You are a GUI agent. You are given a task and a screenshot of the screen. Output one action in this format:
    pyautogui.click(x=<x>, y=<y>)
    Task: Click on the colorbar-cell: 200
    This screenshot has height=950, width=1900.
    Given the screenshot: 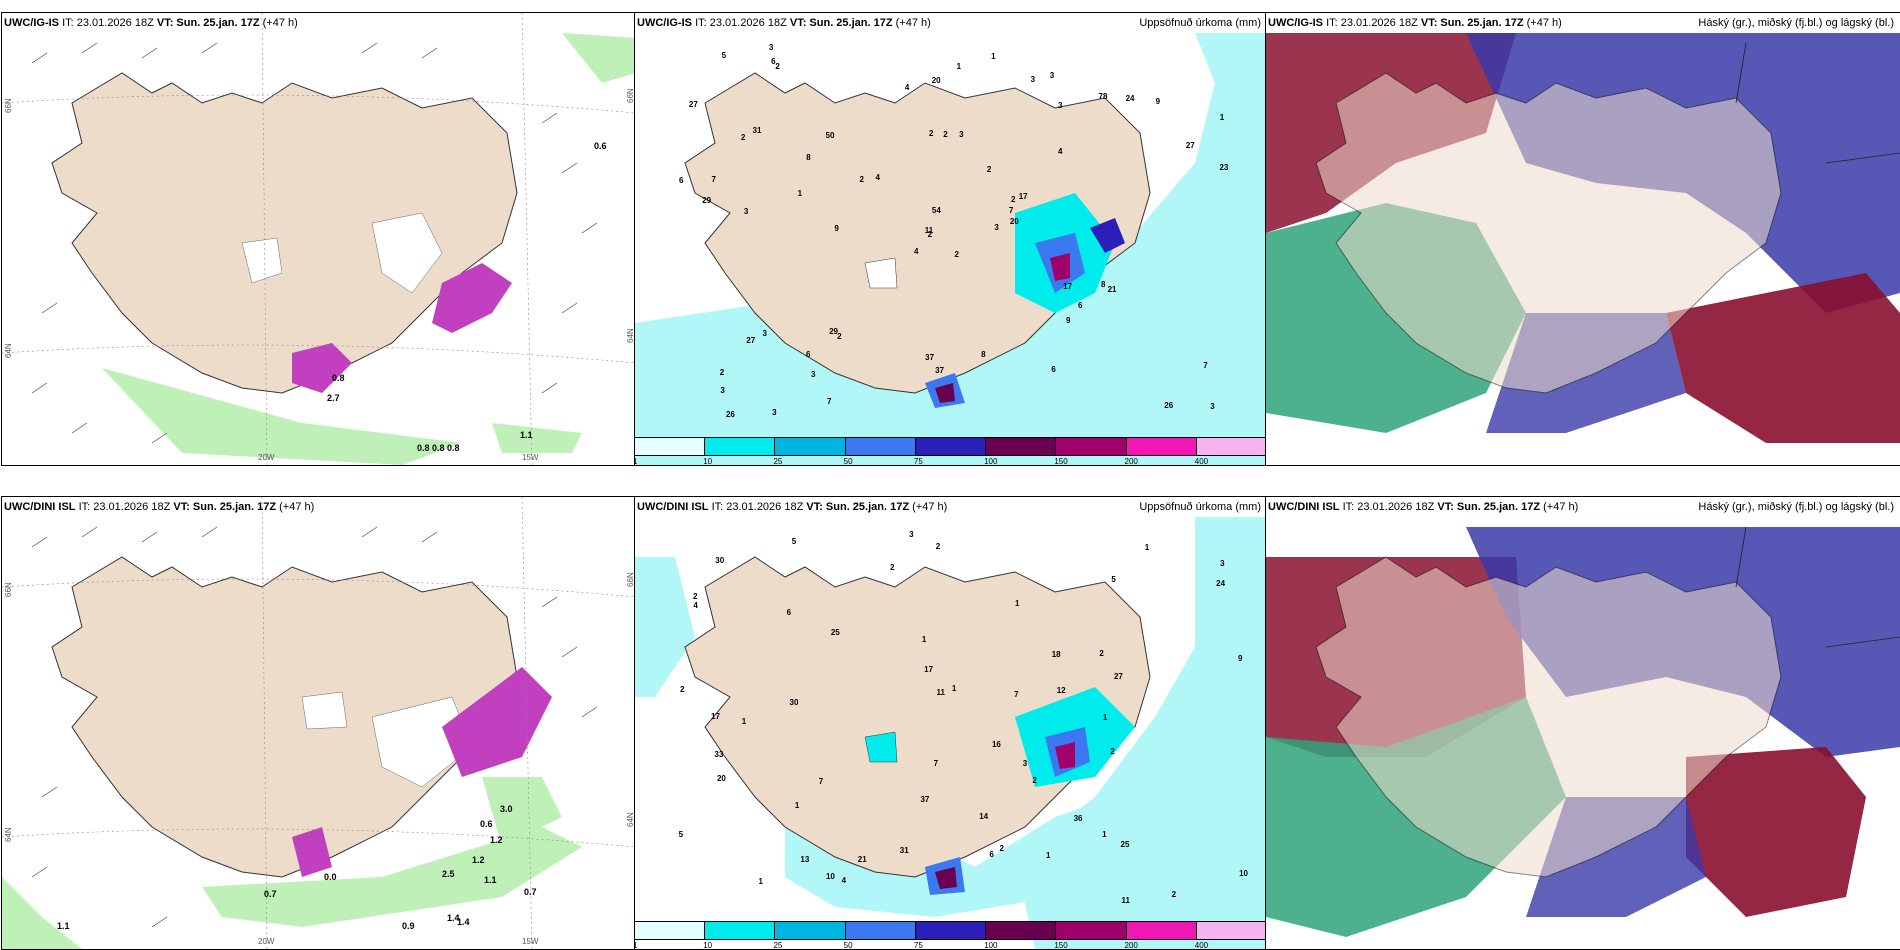 What is the action you would take?
    pyautogui.click(x=1161, y=935)
    